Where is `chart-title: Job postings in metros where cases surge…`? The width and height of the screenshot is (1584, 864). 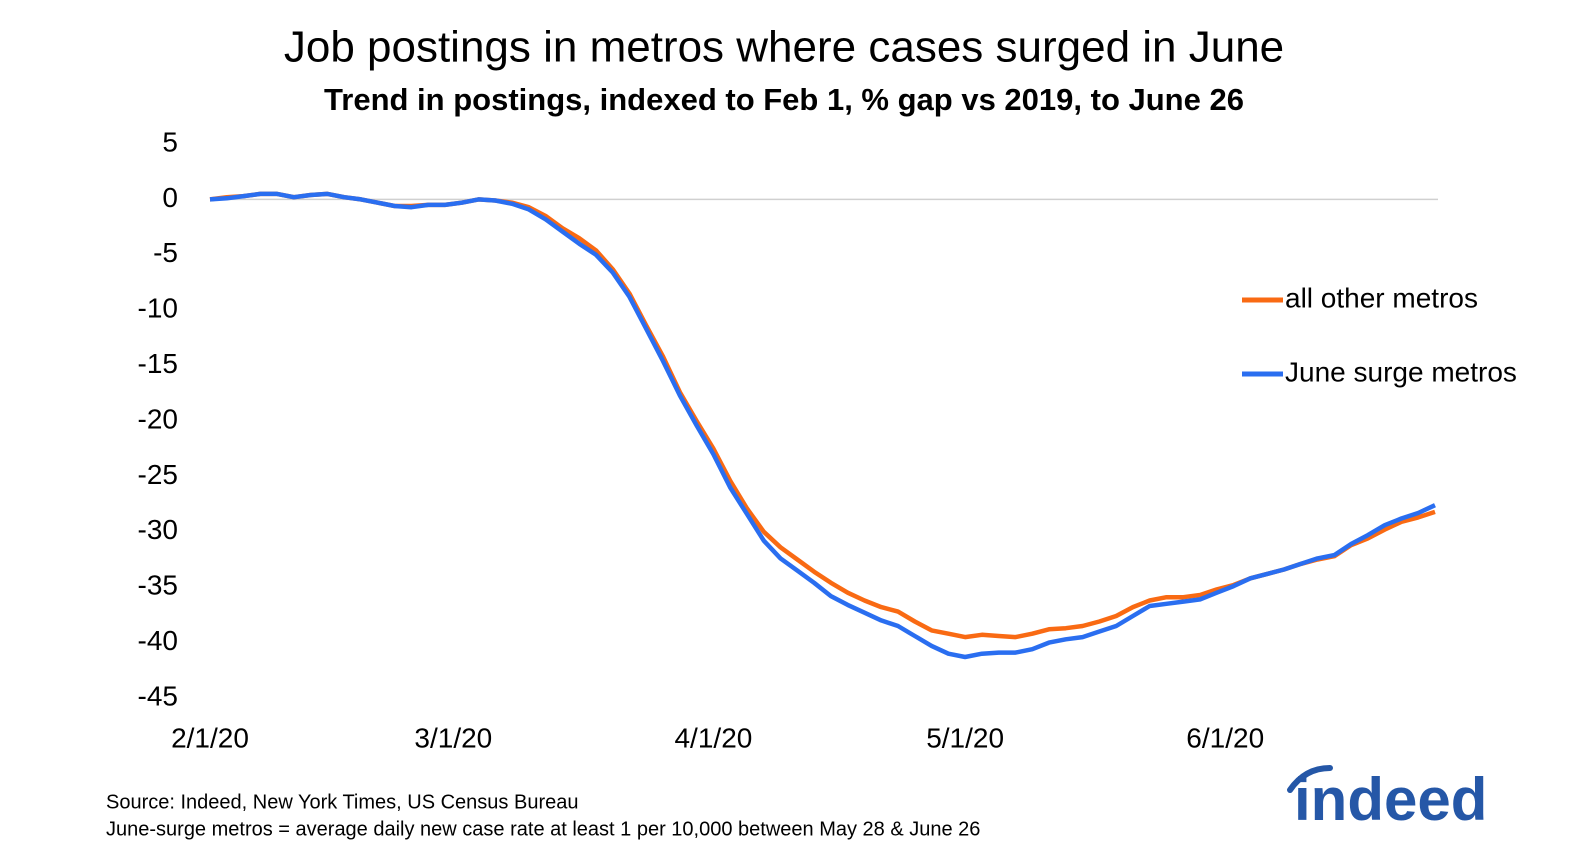
chart-title: Job postings in metros where cases surge… is located at coordinates (784, 47).